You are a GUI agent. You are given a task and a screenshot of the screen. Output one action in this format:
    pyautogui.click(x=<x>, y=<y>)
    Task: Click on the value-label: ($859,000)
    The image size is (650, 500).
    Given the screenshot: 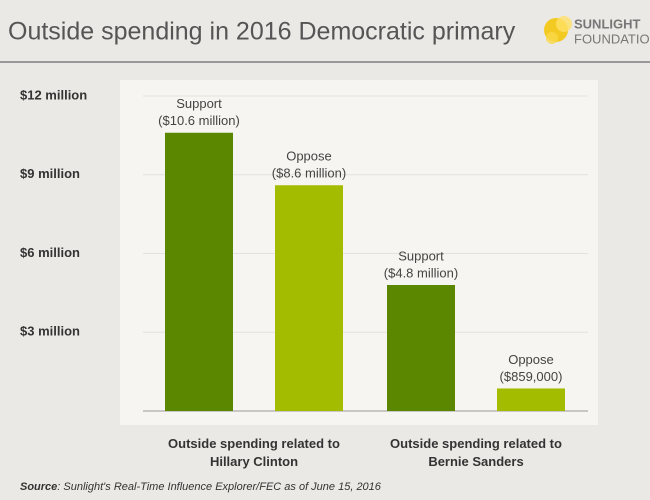 What is the action you would take?
    pyautogui.click(x=531, y=376)
    